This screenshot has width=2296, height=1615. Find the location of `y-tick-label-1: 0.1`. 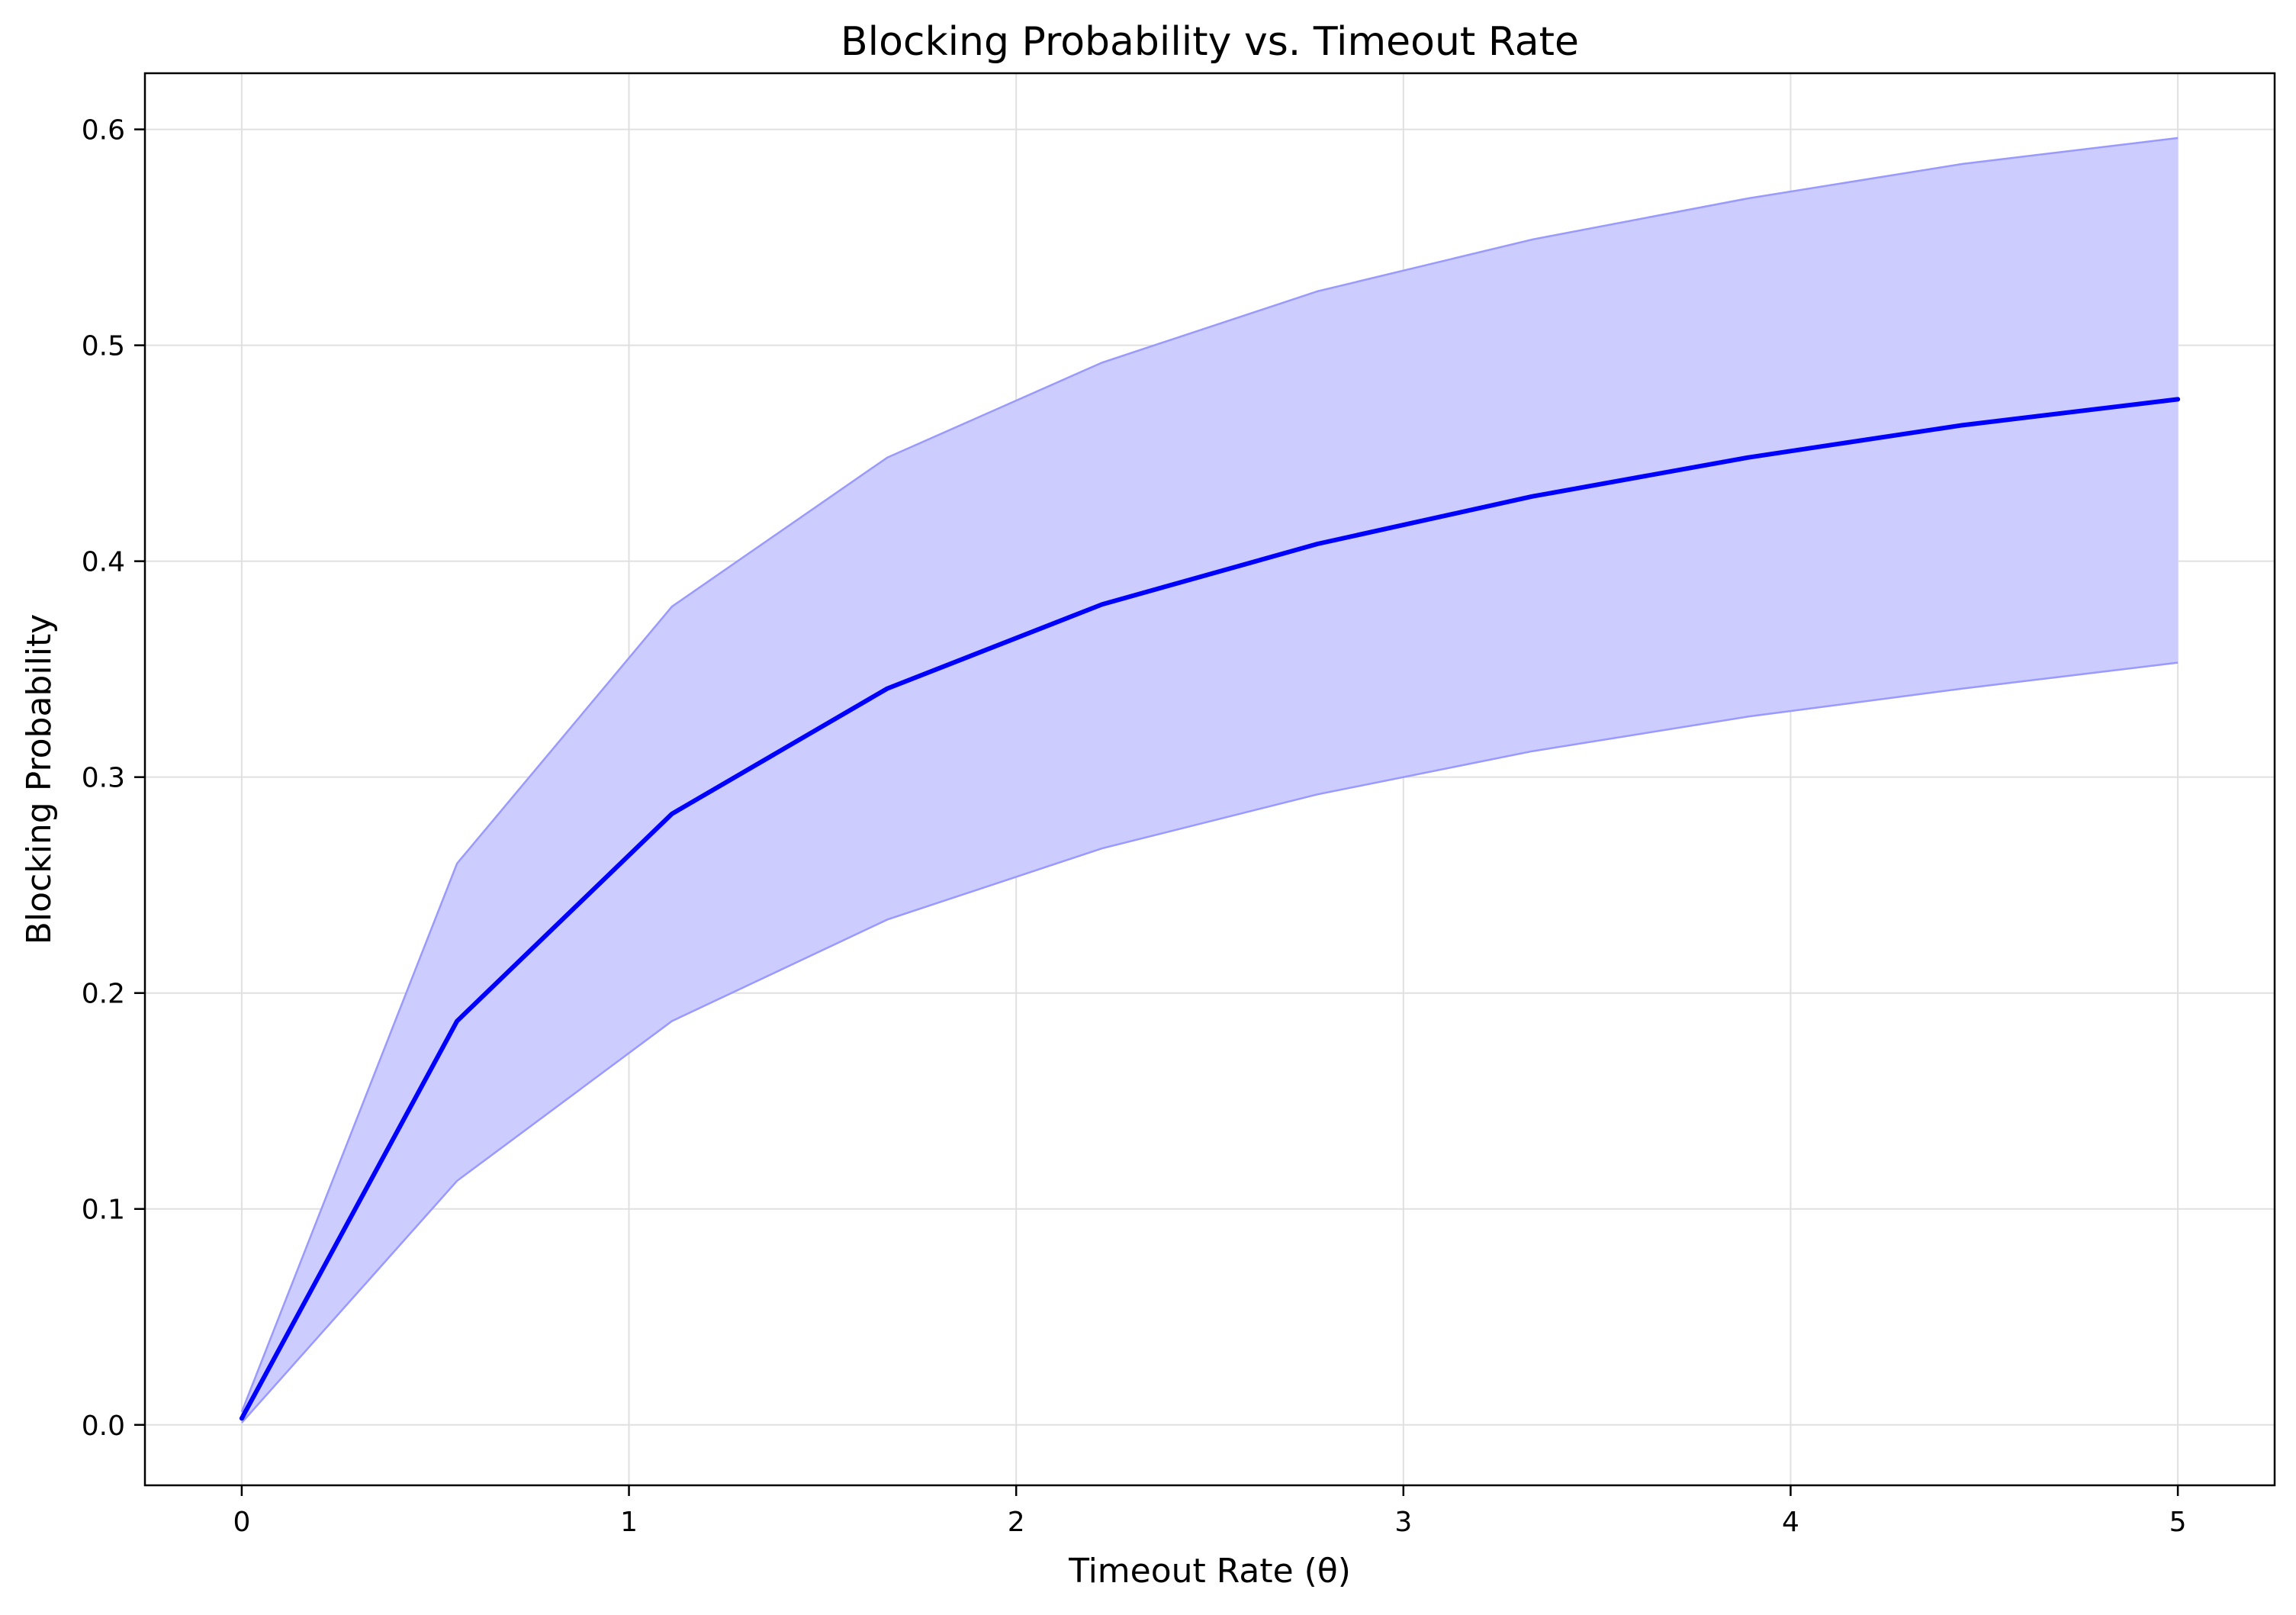

y-tick-label-1: 0.1 is located at coordinates (104, 1210).